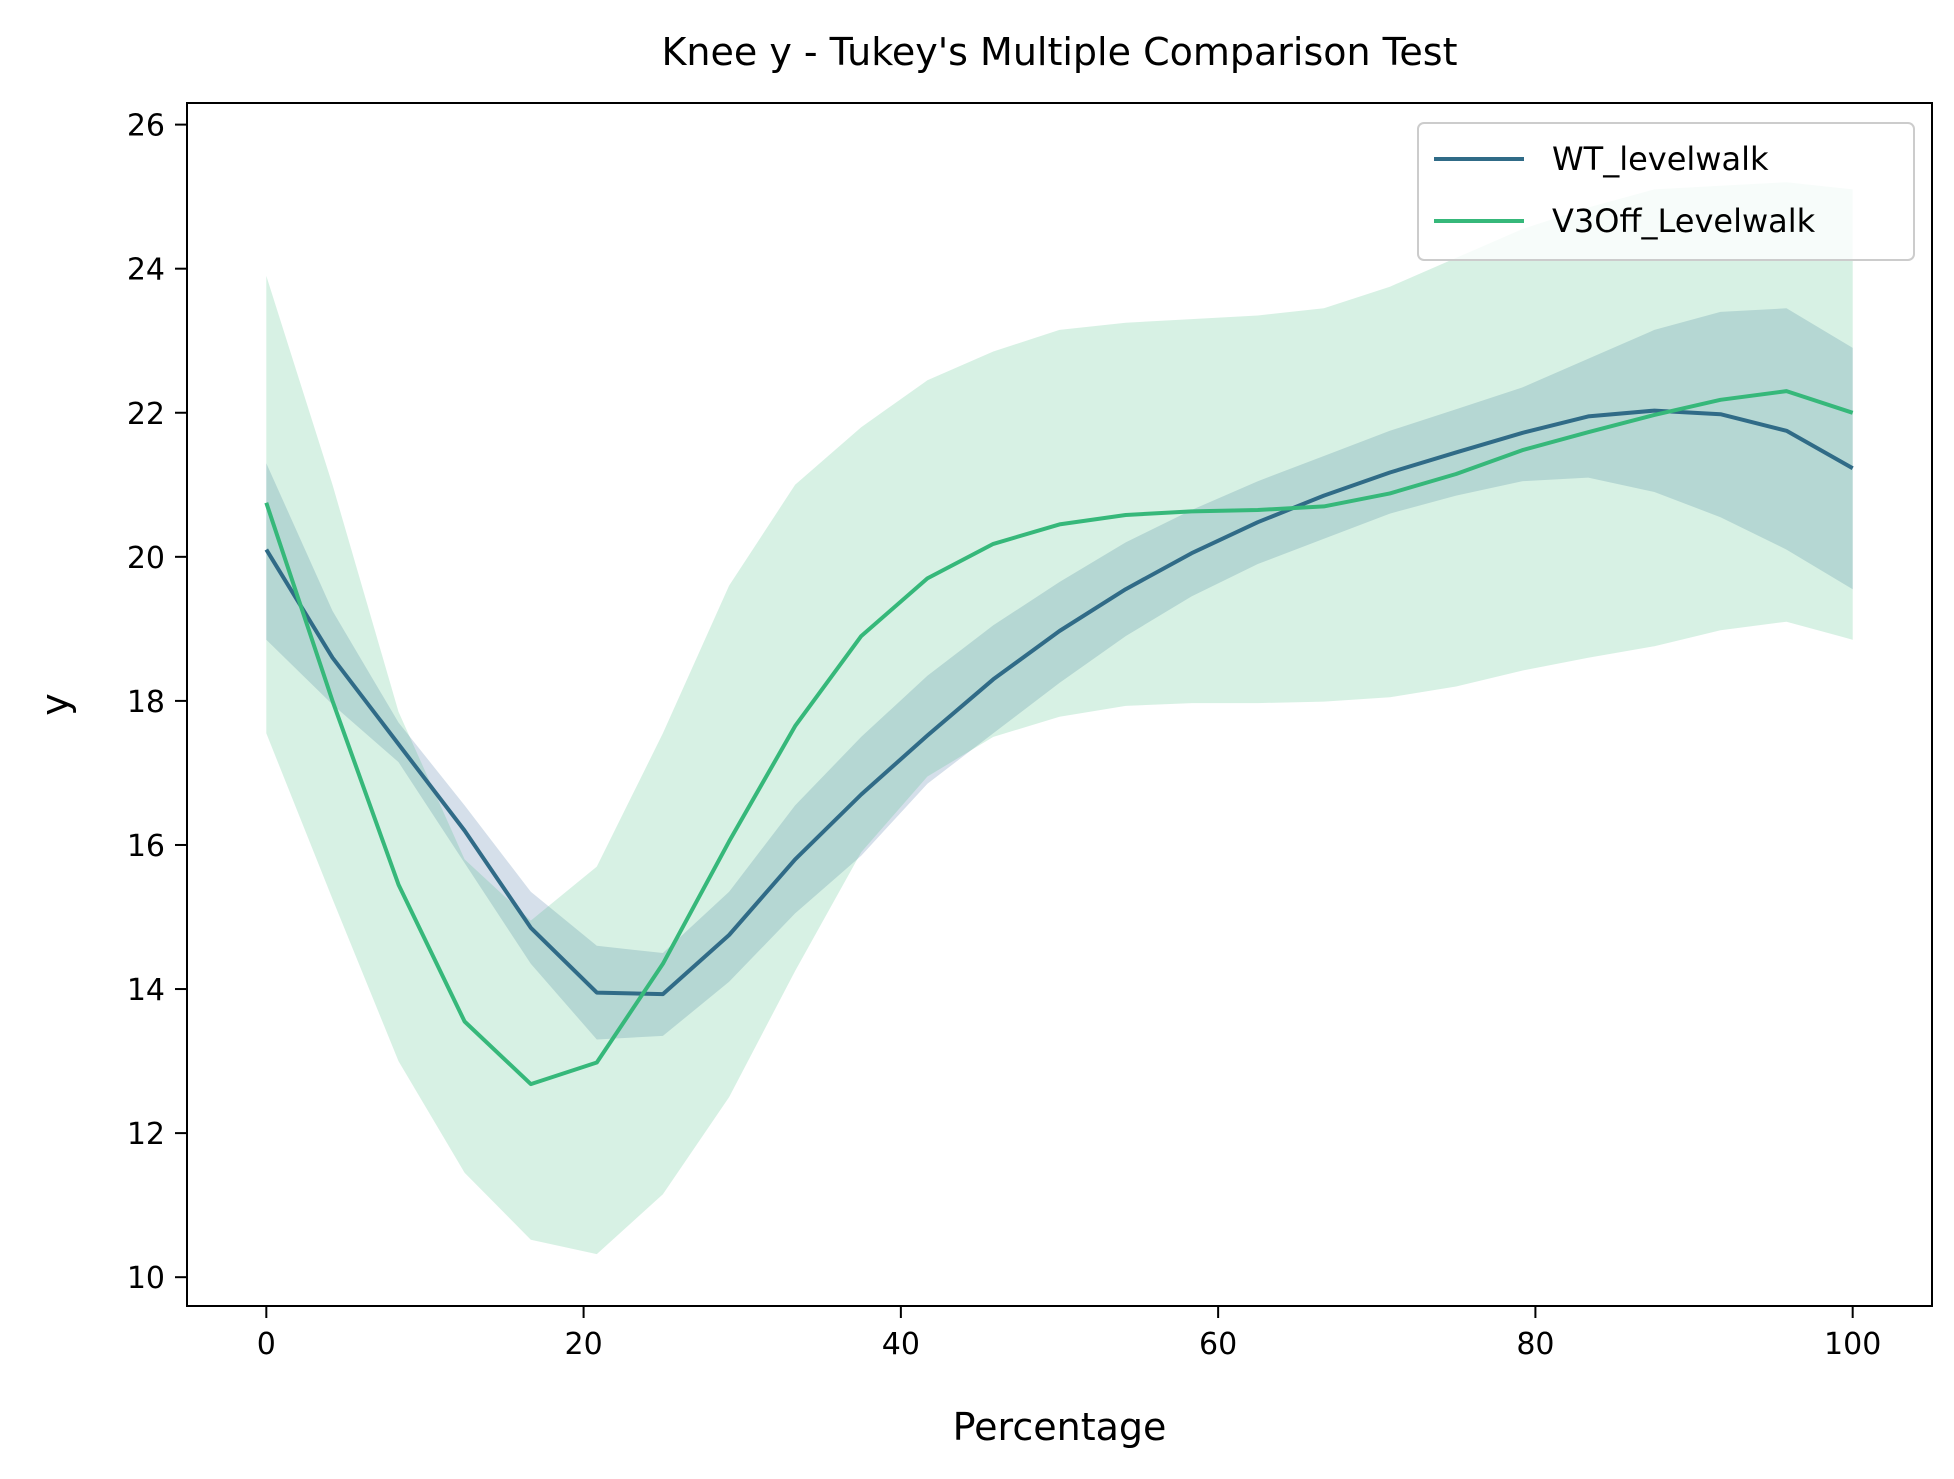  Describe the element at coordinates (146, 126) in the screenshot. I see `y-tick-label: 26` at that location.